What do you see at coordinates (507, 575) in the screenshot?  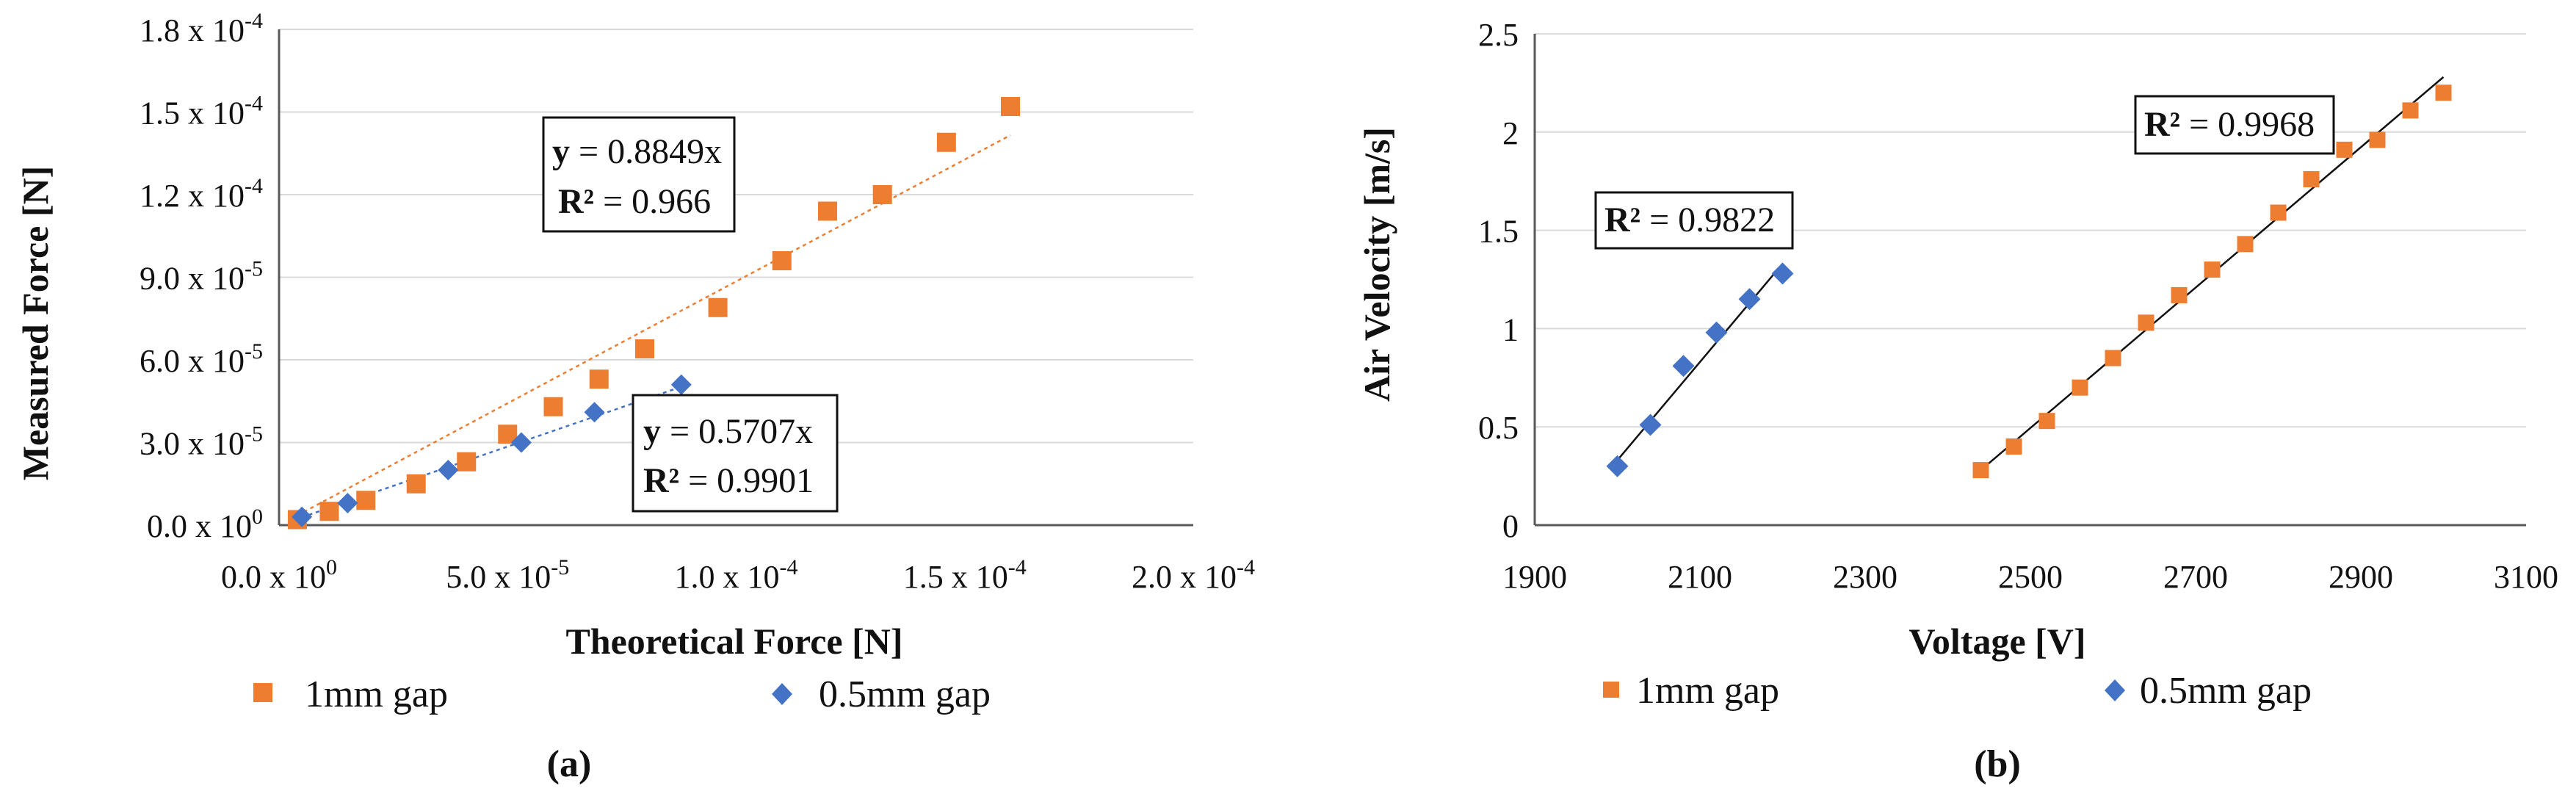 I see `chart-a-x-tick-label: 5.0 x 10⁻⁵` at bounding box center [507, 575].